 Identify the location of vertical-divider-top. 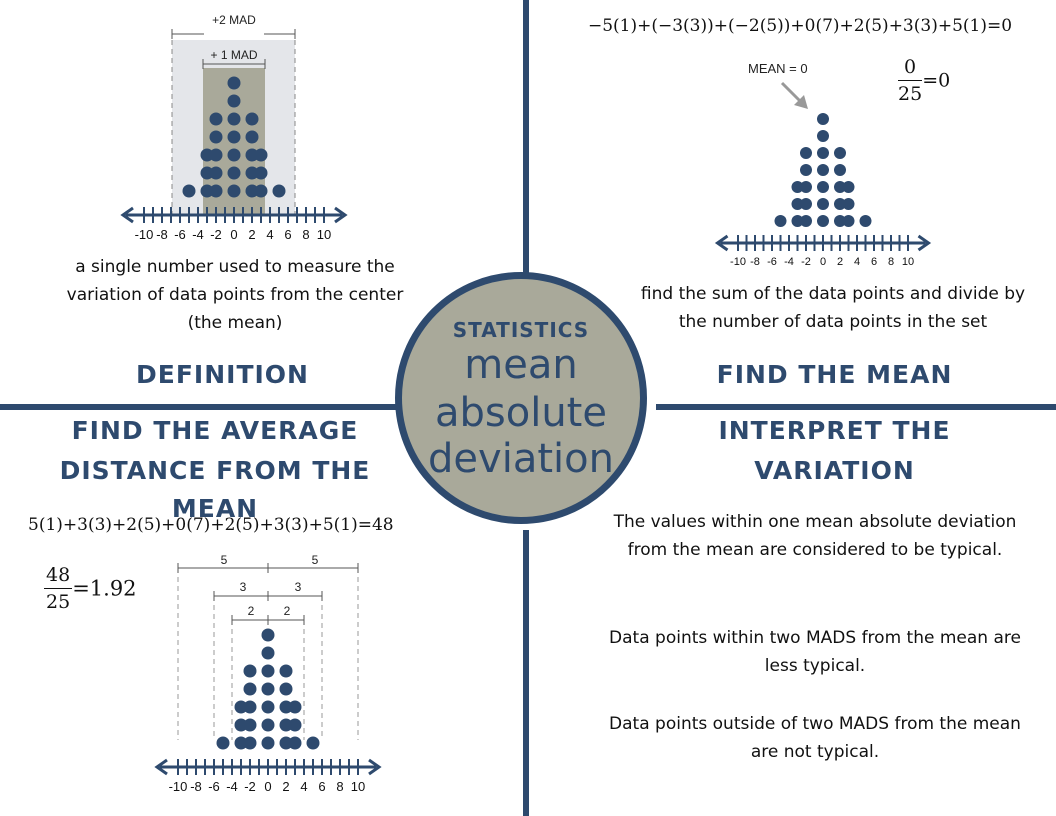
(526, 142).